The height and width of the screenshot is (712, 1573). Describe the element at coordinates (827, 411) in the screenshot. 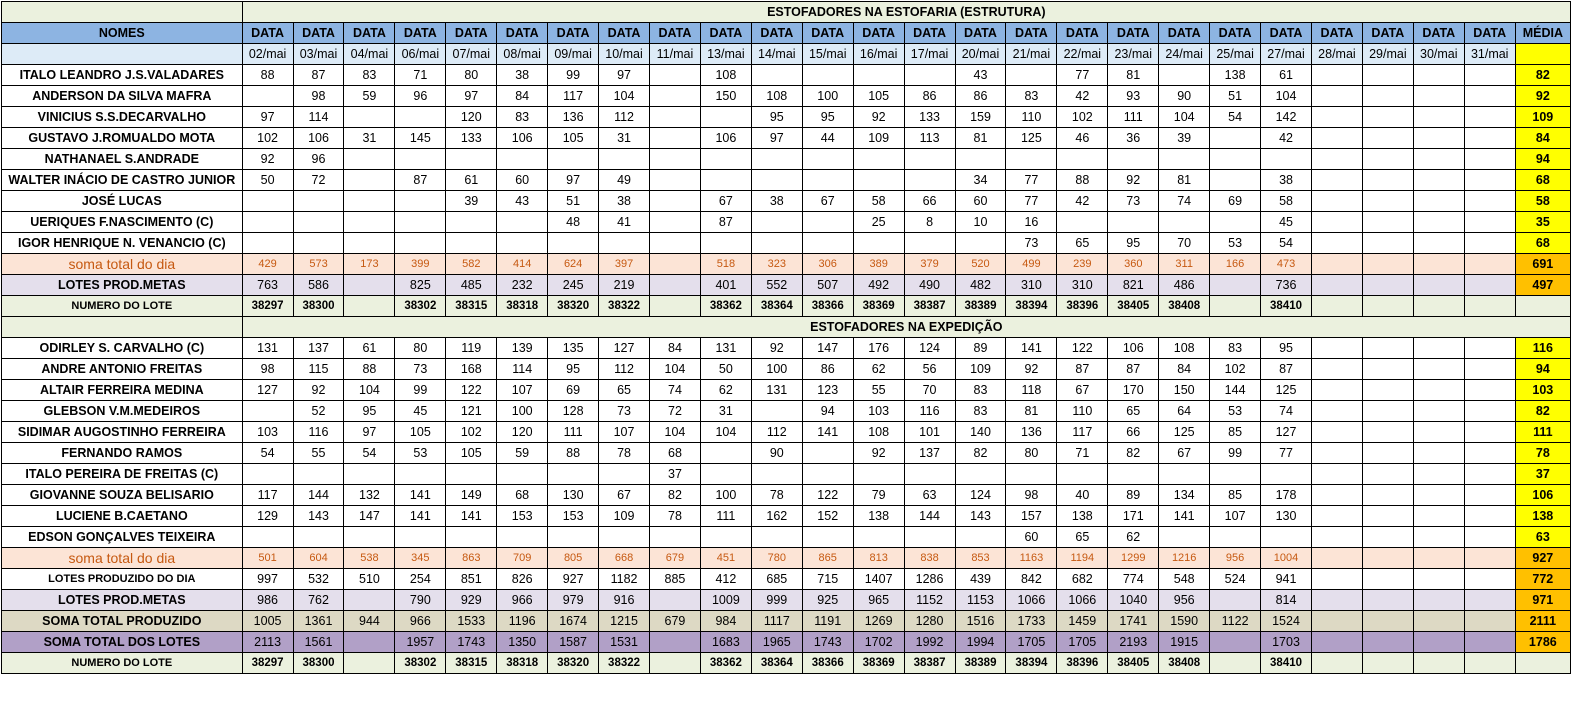

I see `value-cell: 94` at that location.